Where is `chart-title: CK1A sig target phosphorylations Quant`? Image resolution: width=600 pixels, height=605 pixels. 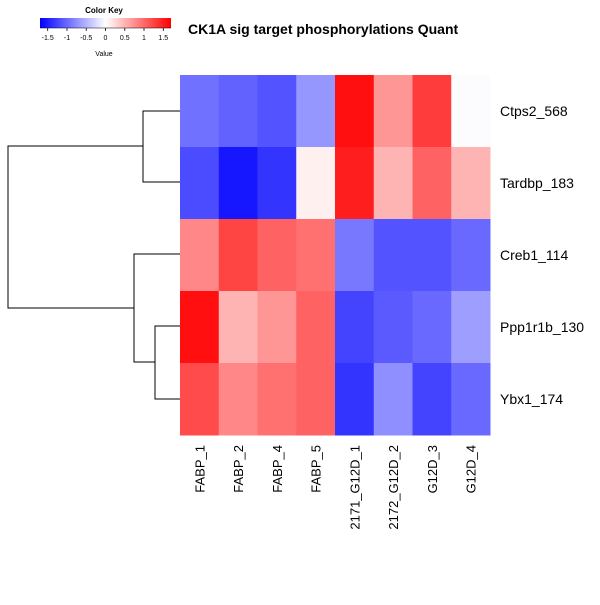 chart-title: CK1A sig target phosphorylations Quant is located at coordinates (323, 29).